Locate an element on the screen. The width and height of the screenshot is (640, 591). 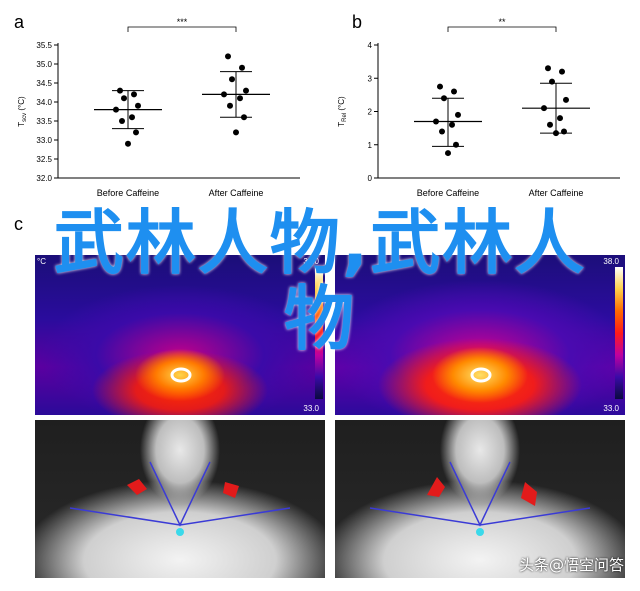
panel-label-b: b is located at coordinates (357, 22).